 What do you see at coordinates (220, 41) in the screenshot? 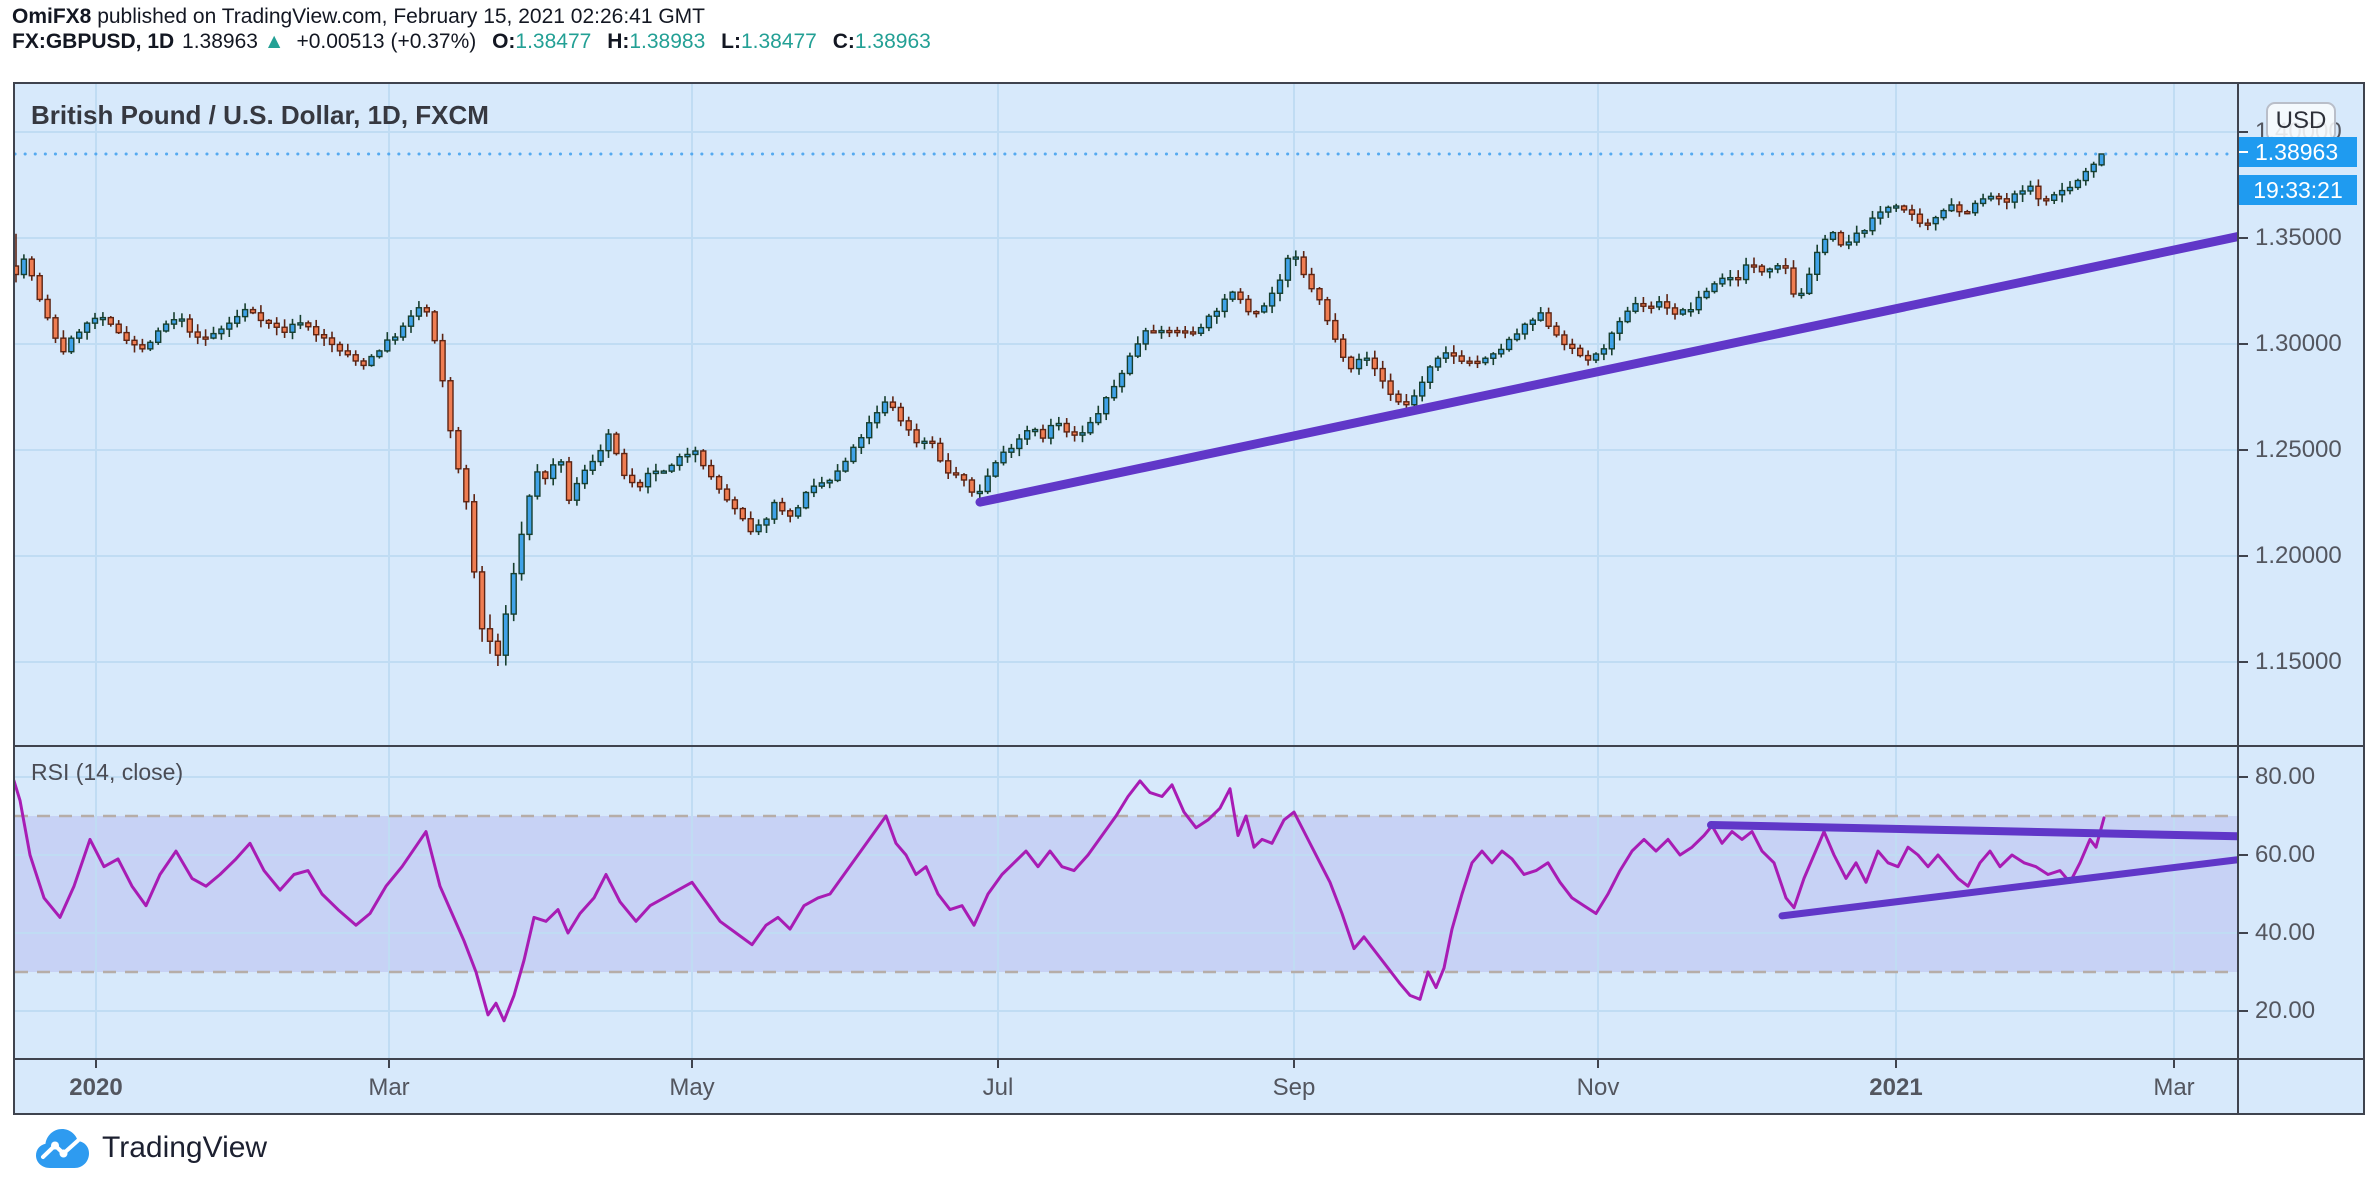
I see `last-price: 1.38963` at bounding box center [220, 41].